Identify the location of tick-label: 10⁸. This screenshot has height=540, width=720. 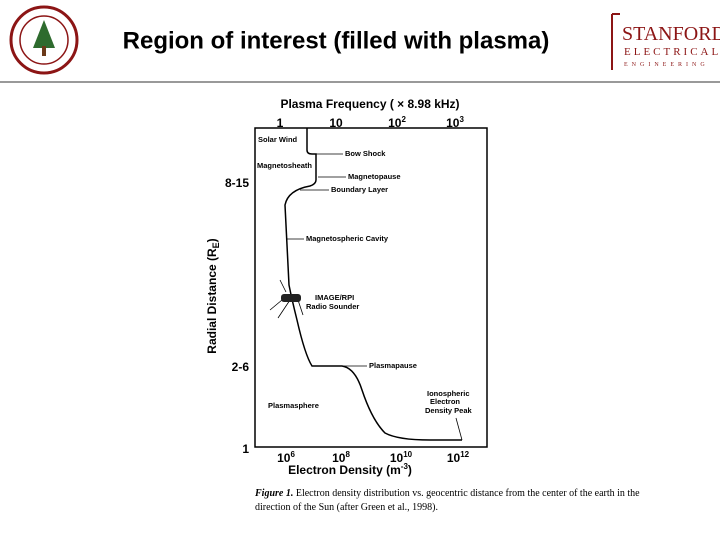
(341, 457).